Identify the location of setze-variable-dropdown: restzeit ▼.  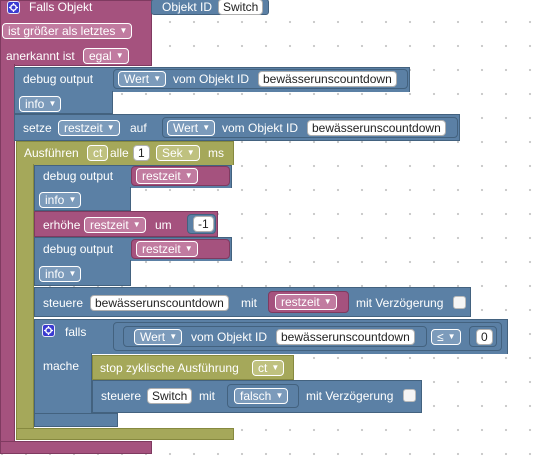
(89, 128).